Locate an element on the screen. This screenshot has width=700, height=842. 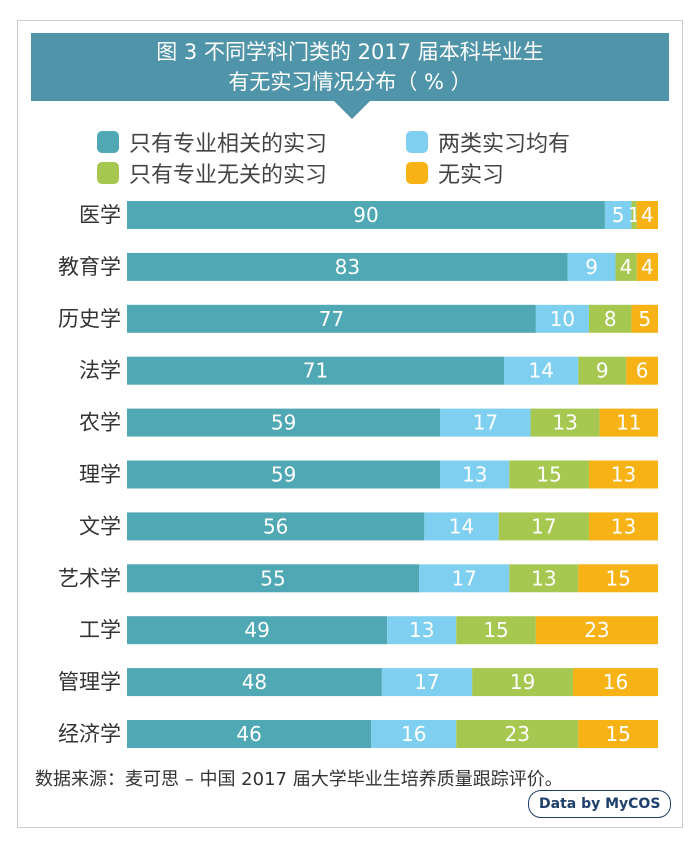
value-label-none-3: 6 is located at coordinates (642, 371).